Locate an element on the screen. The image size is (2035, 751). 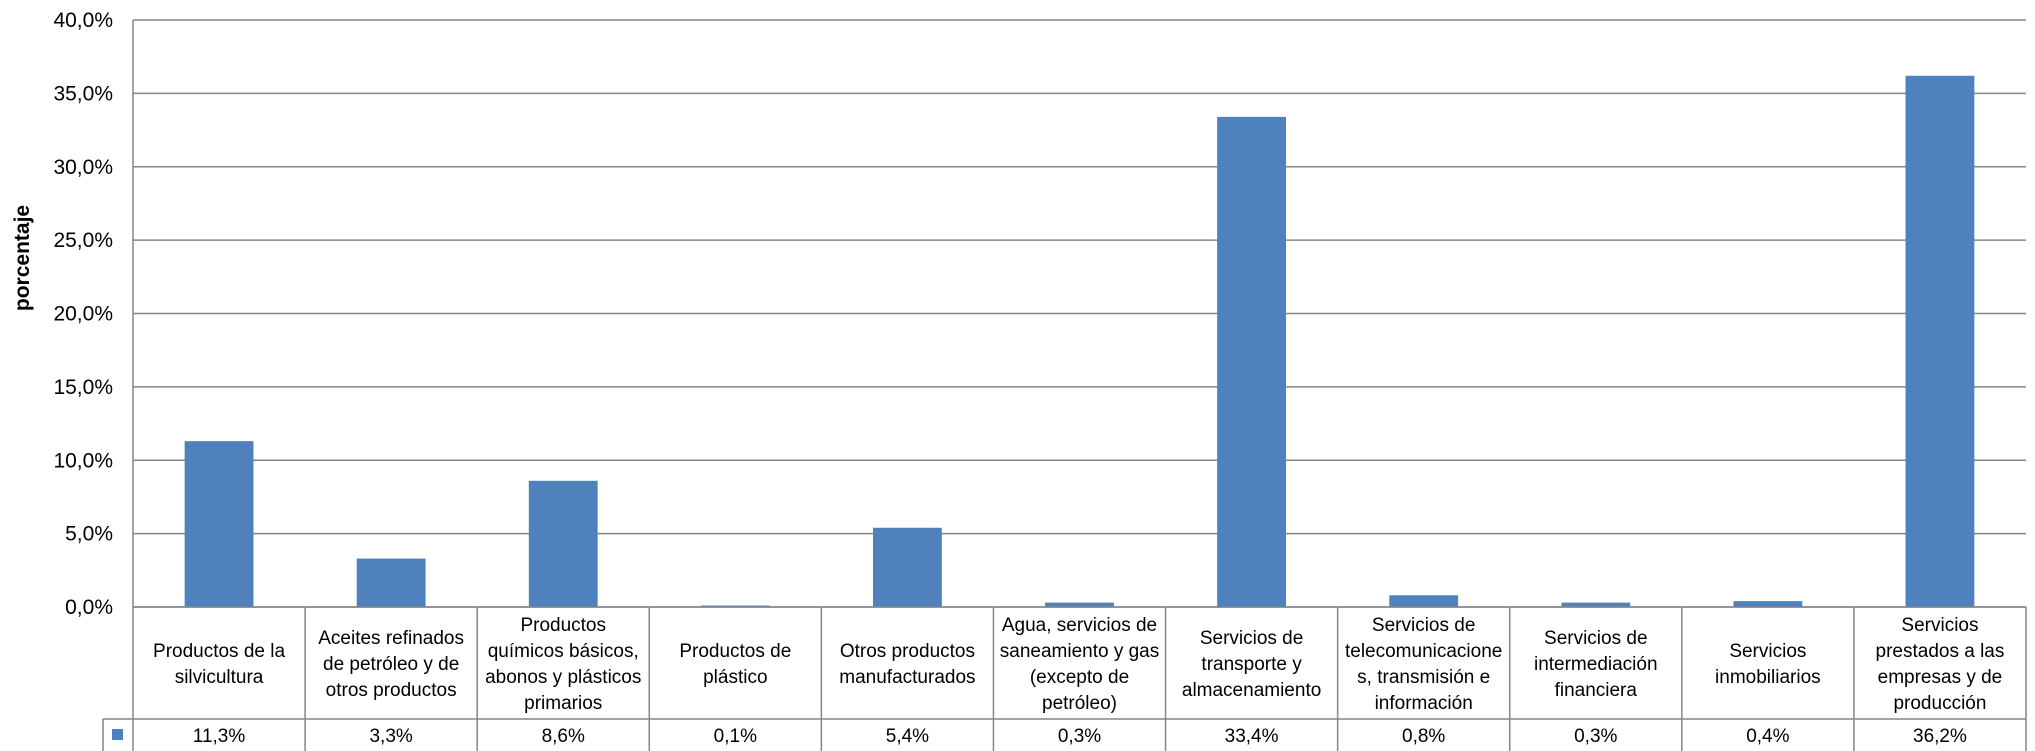
data-value-label: 8,6% is located at coordinates (563, 736).